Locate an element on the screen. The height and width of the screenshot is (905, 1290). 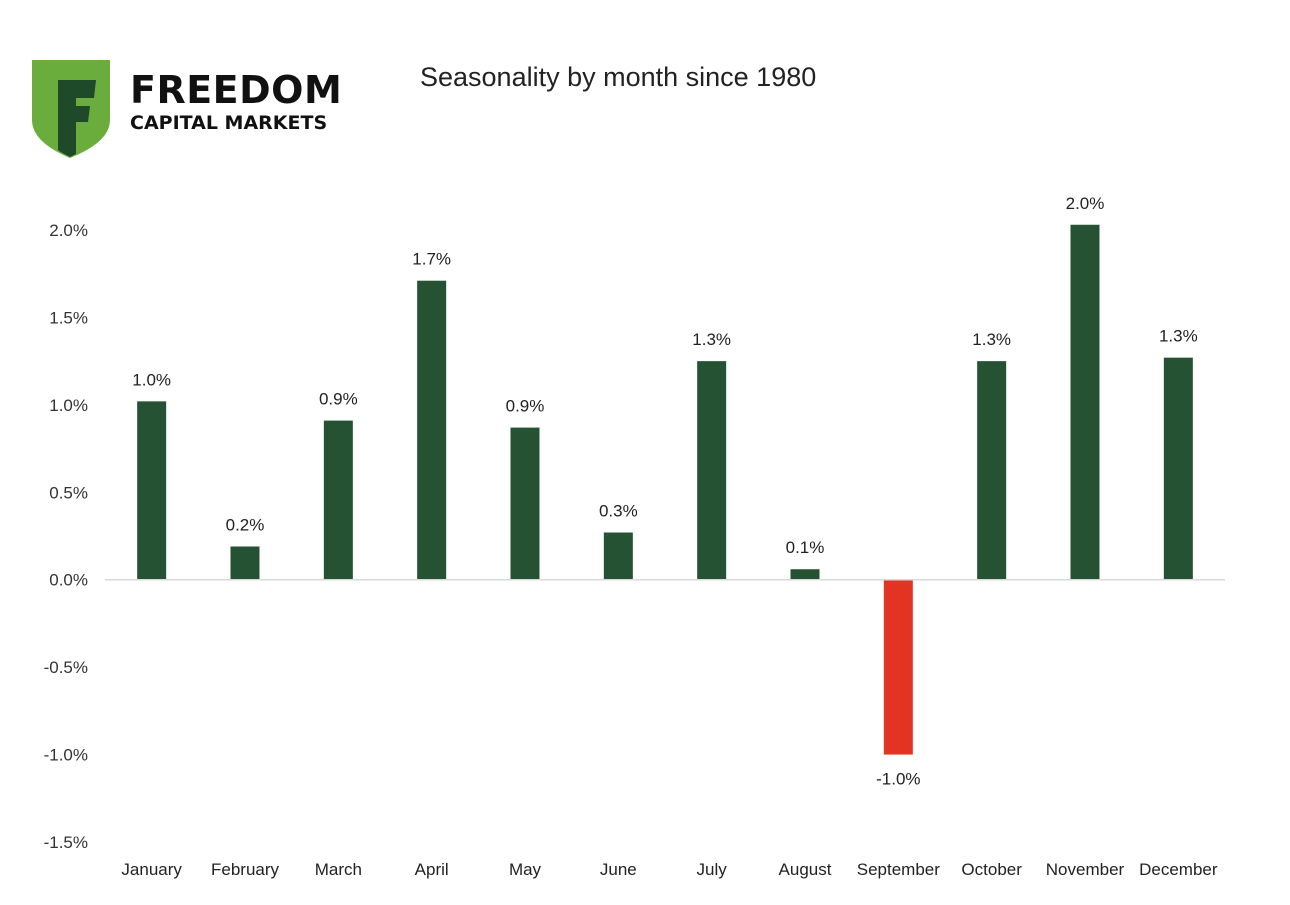
x-tick-label: April is located at coordinates (432, 869).